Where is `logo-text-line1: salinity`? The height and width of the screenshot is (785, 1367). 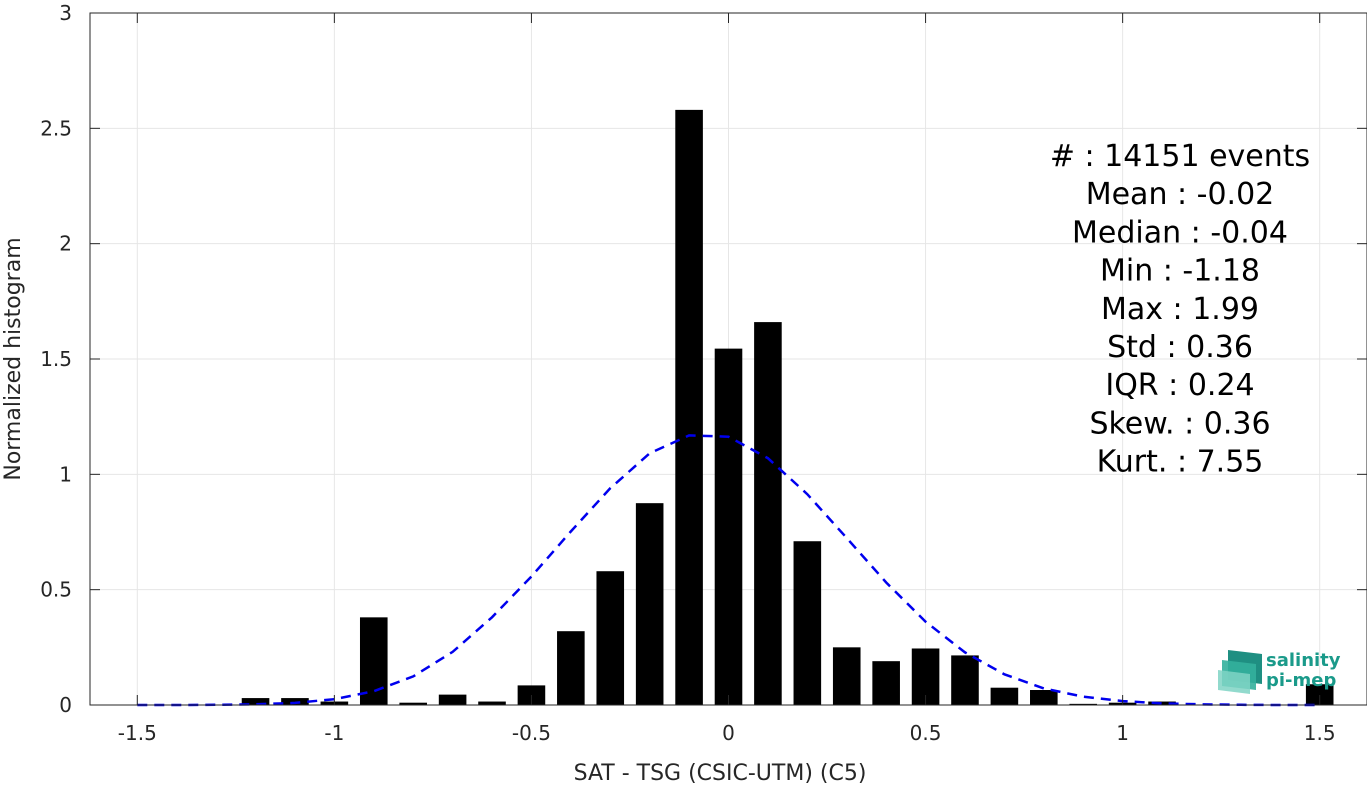
logo-text-line1: salinity is located at coordinates (1303, 660).